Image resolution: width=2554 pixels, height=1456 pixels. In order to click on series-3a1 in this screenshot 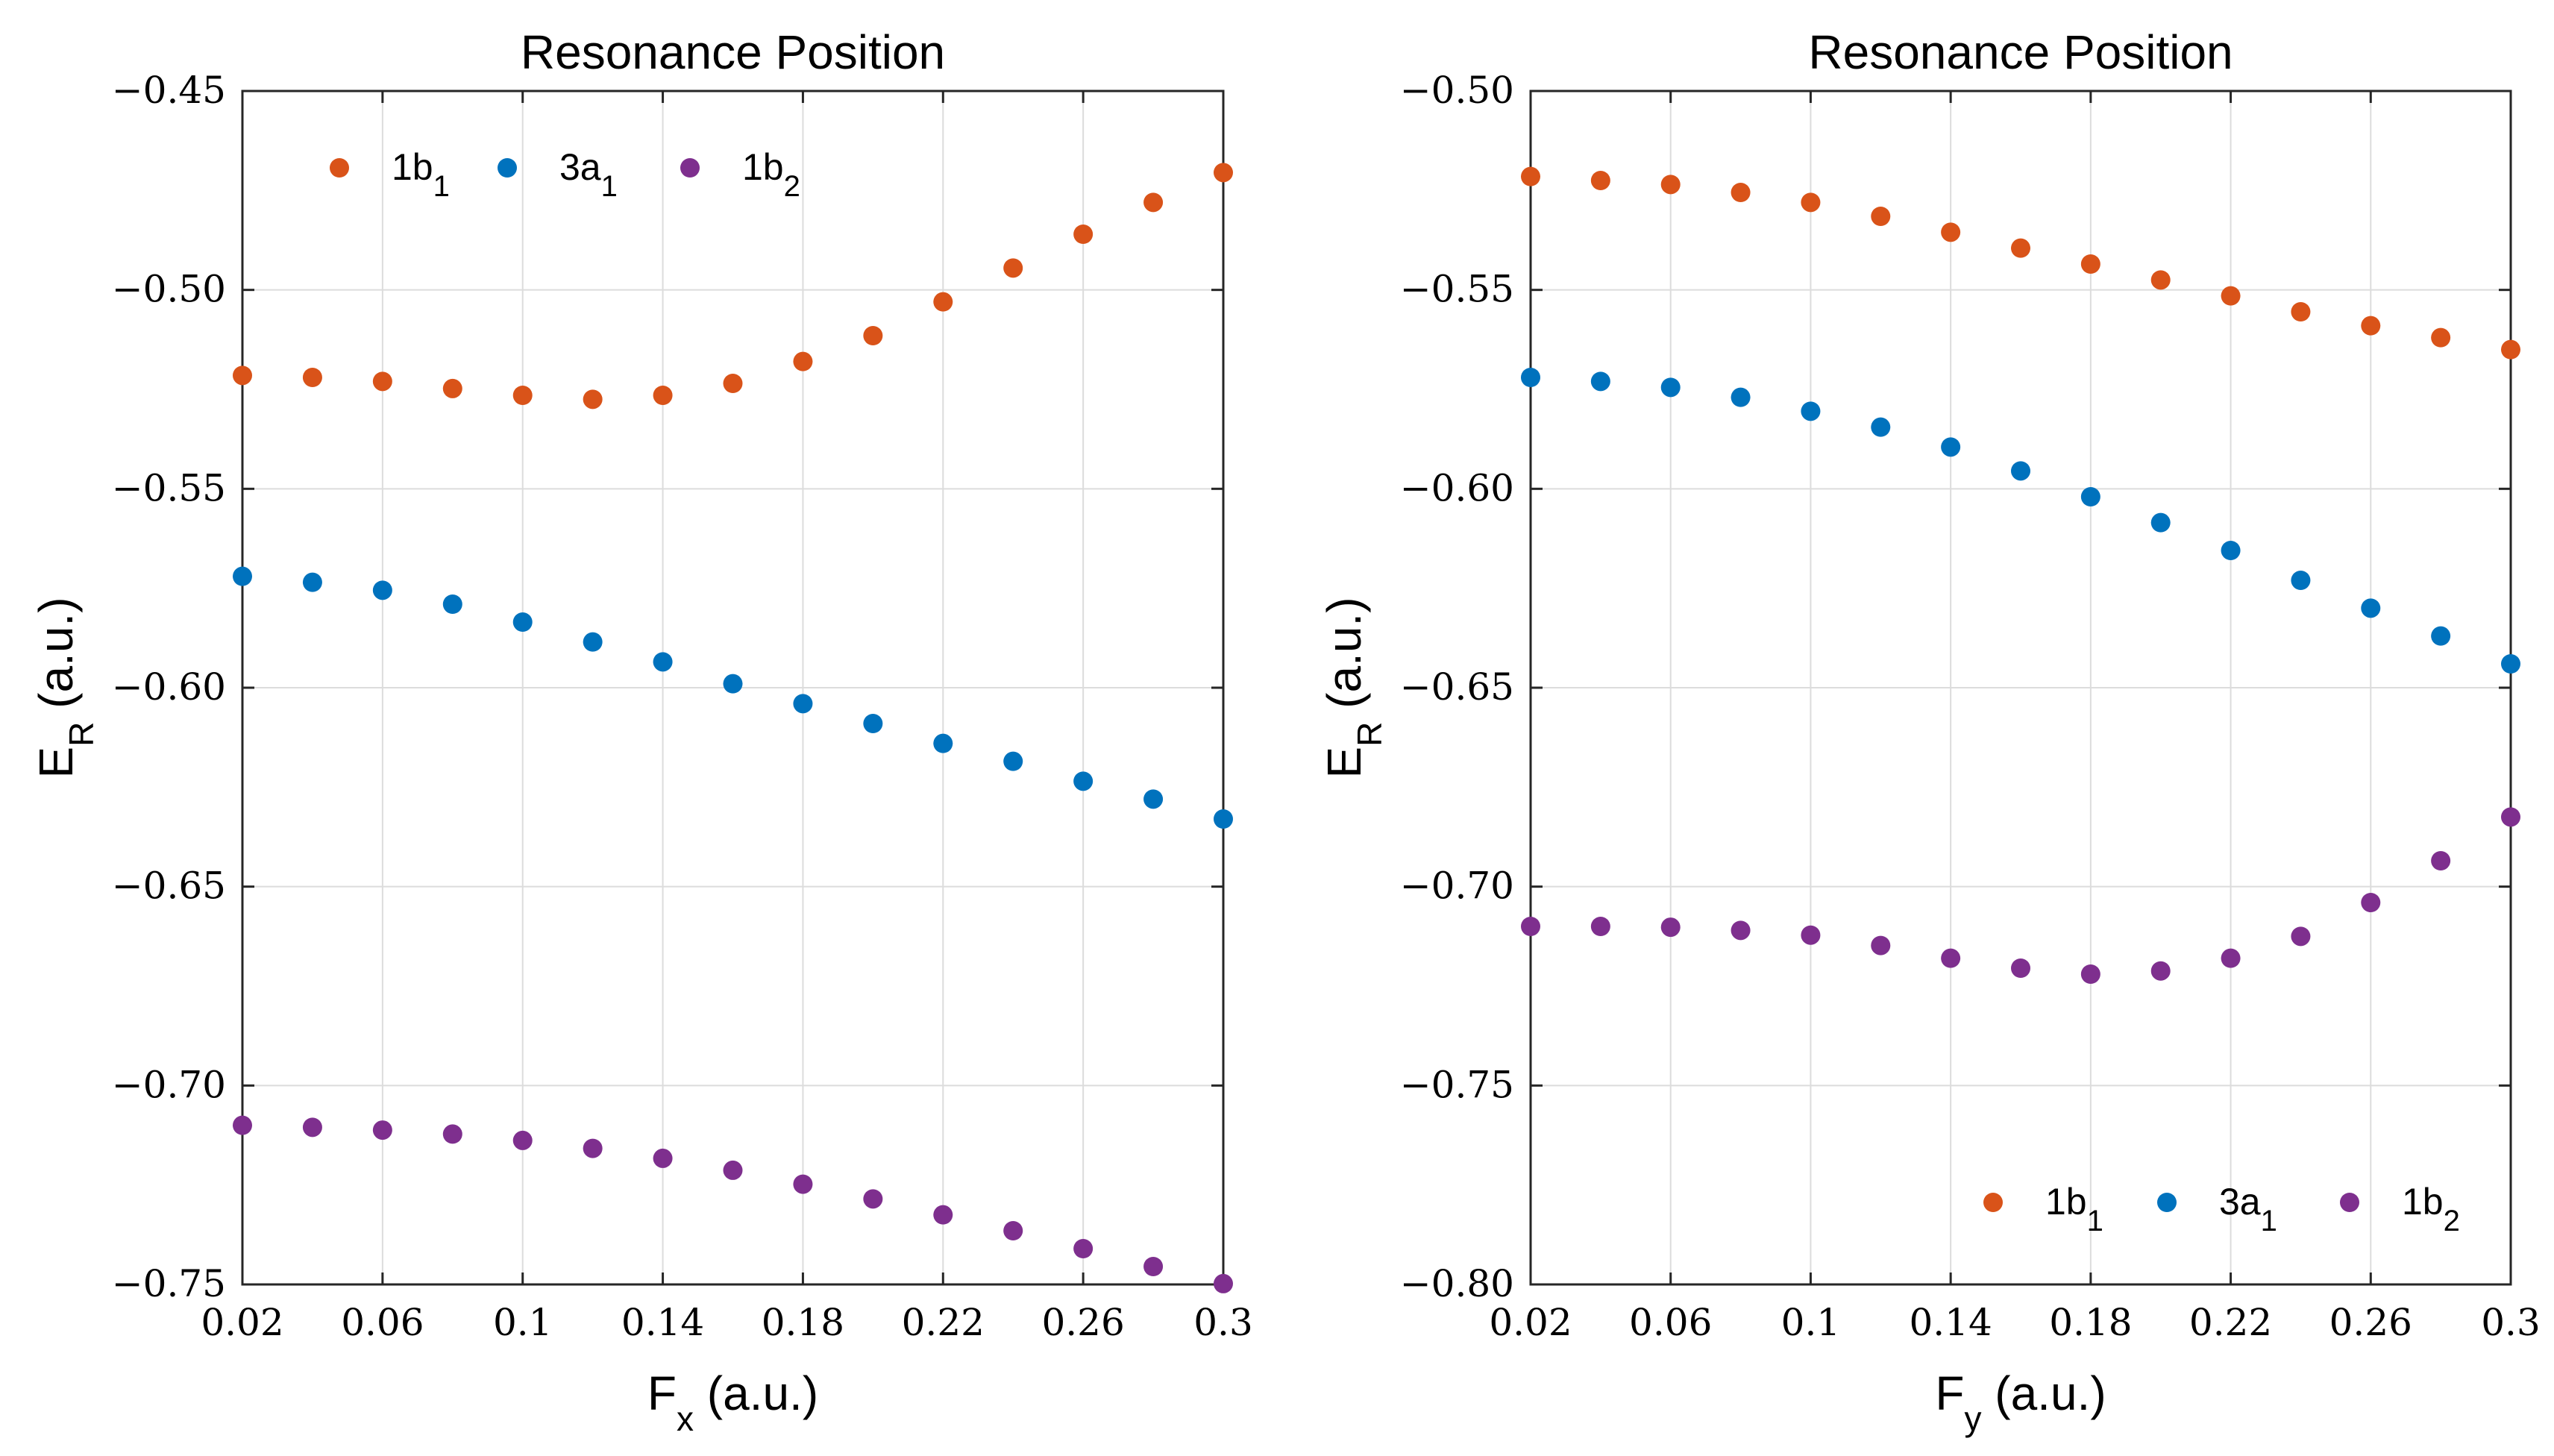, I will do `click(733, 697)`.